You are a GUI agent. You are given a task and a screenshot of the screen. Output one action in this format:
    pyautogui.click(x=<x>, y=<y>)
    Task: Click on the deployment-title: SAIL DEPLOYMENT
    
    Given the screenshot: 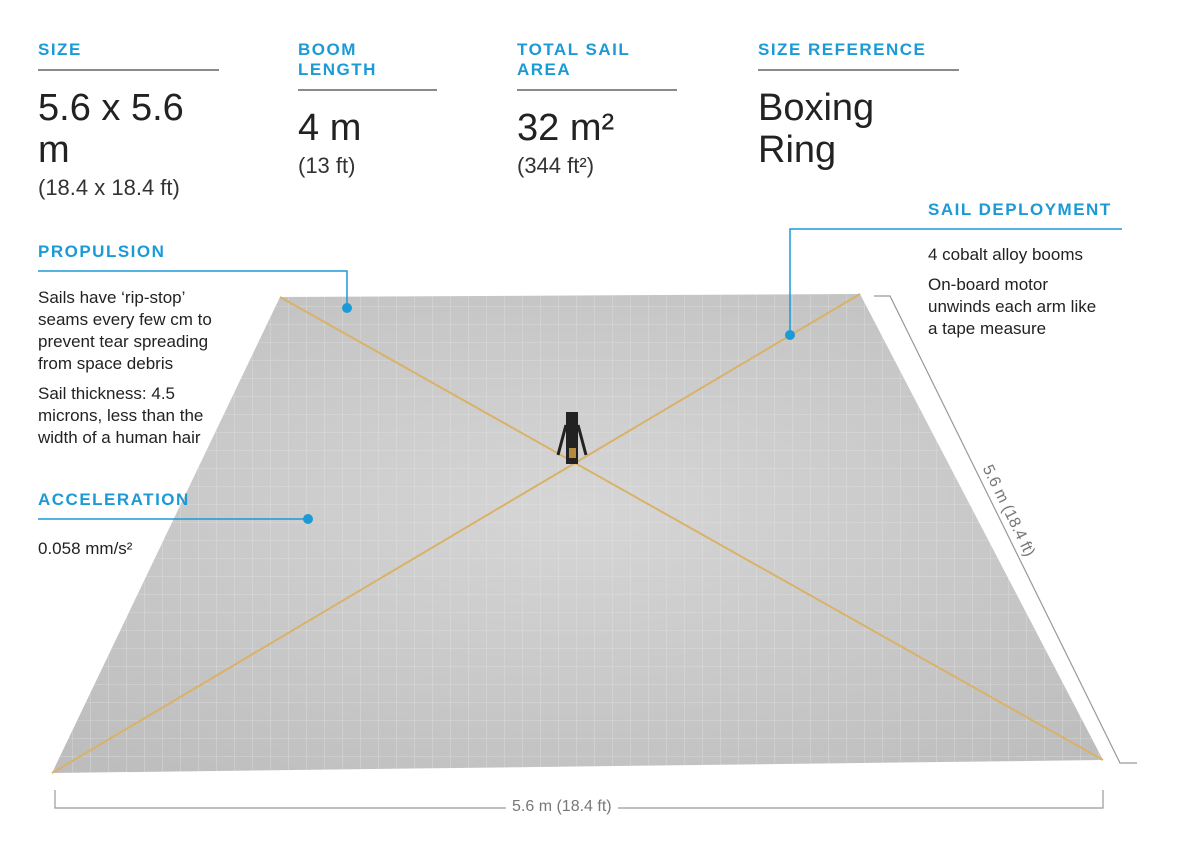 What is the action you would take?
    pyautogui.click(x=1020, y=209)
    